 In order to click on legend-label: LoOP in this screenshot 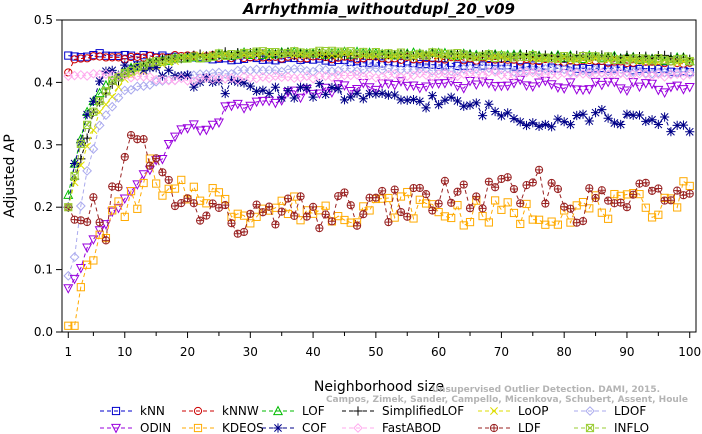, I will do `click(533, 411)`.